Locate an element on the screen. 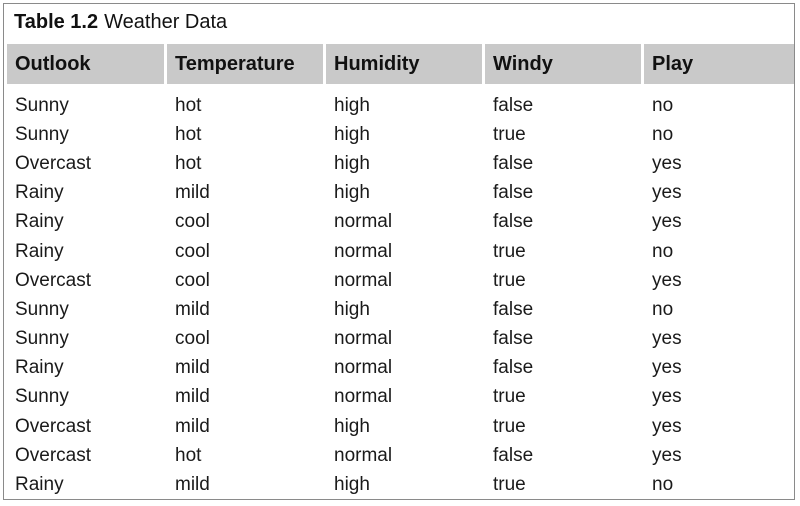  table-row: Rainy mild normal false yes is located at coordinates (400, 368).